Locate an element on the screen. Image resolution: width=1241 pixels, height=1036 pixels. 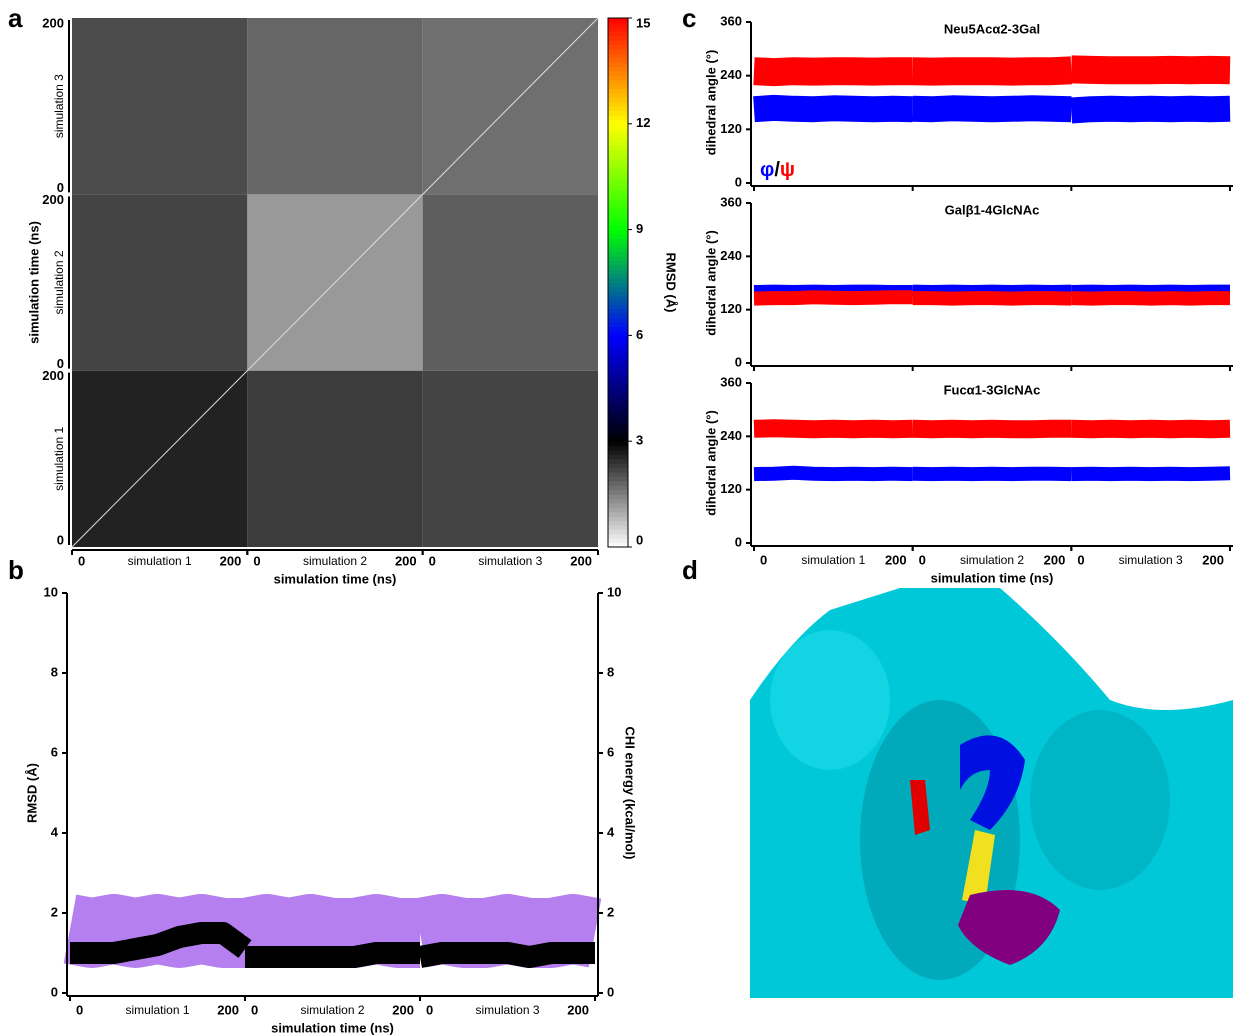
y-axis-label: RMSD (Å) is located at coordinates (31, 793).